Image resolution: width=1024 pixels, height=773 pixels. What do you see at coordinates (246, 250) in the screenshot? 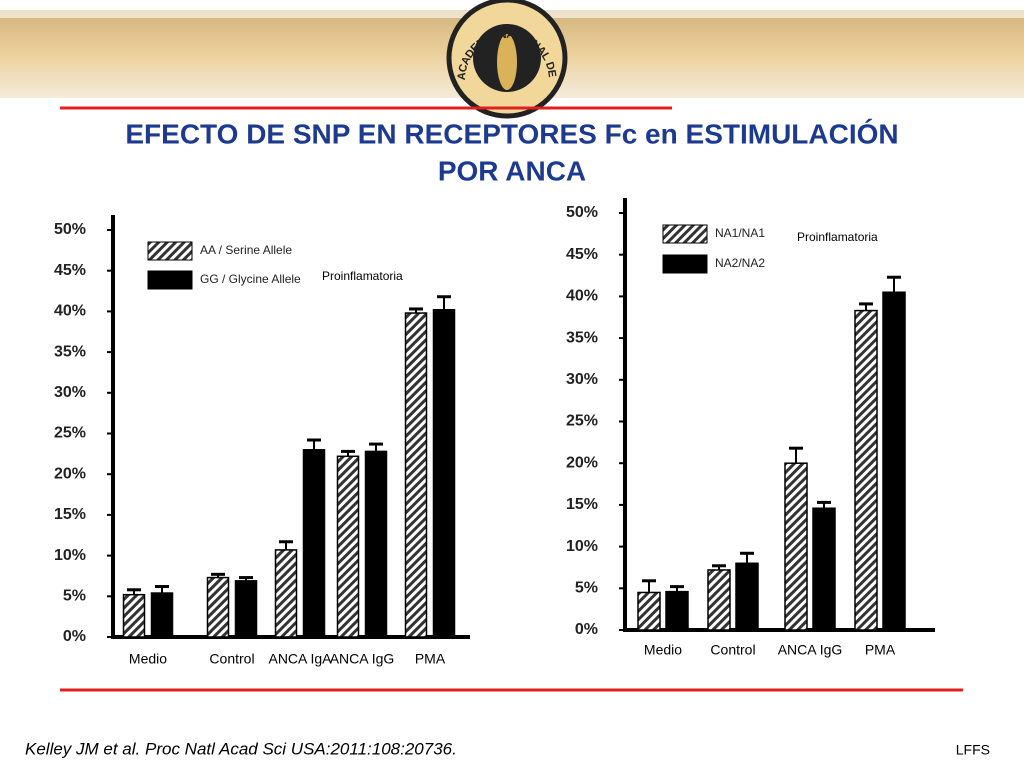
I see `legend-label: AA / Serine Allele` at bounding box center [246, 250].